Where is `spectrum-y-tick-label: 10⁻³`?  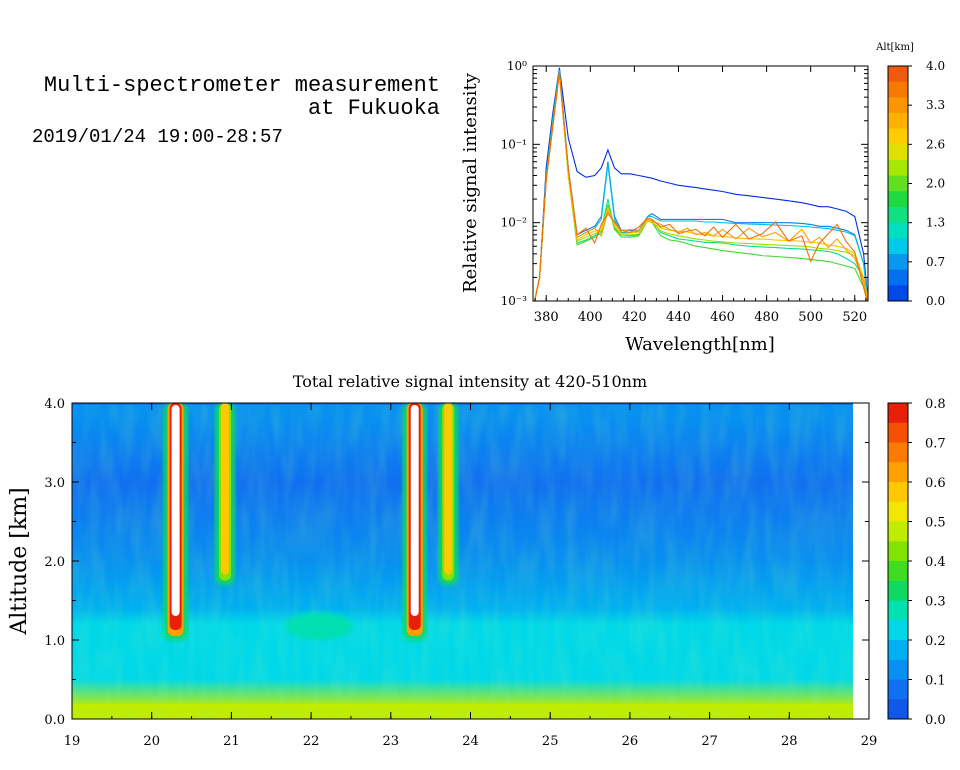 spectrum-y-tick-label: 10⁻³ is located at coordinates (514, 301).